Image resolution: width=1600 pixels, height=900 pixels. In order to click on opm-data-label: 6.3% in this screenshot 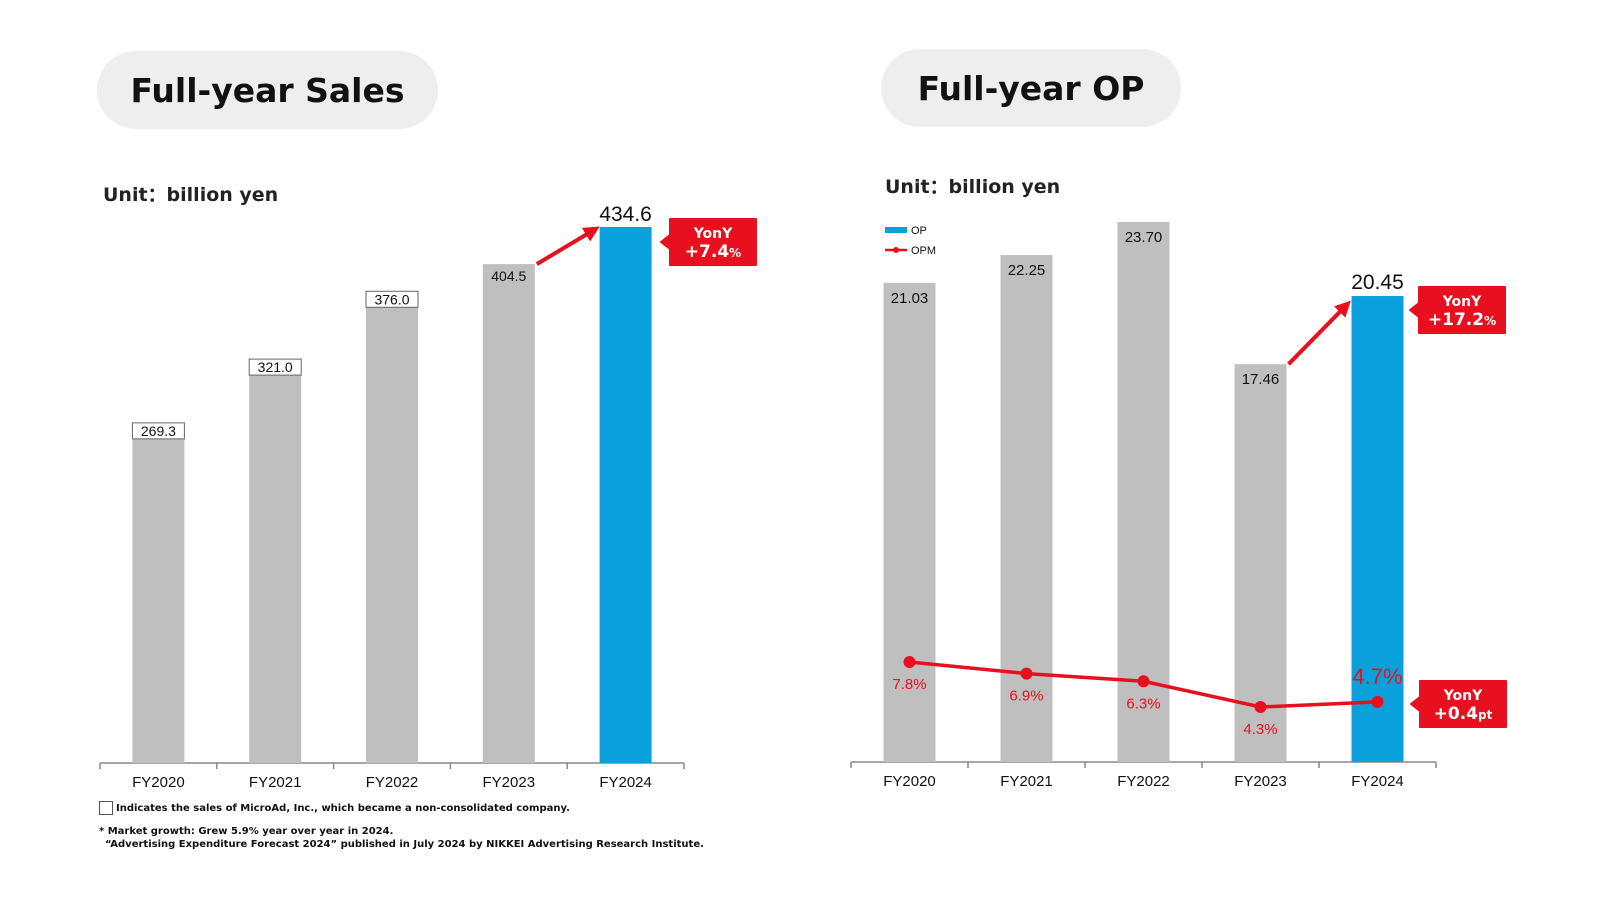, I will do `click(1143, 703)`.